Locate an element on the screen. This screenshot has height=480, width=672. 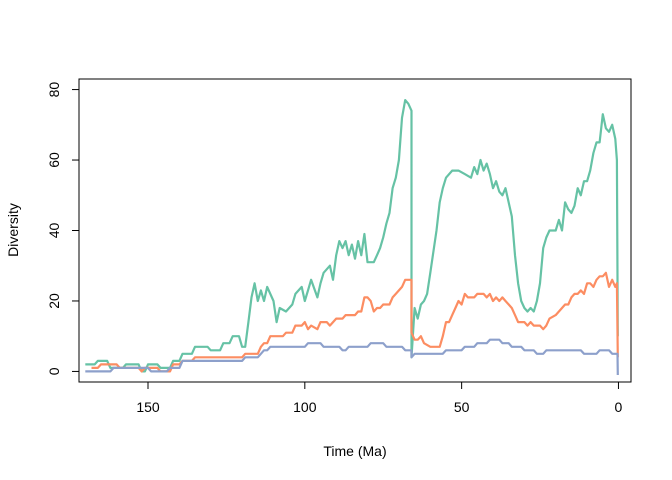
y-tick-label: 0 is located at coordinates (54, 371).